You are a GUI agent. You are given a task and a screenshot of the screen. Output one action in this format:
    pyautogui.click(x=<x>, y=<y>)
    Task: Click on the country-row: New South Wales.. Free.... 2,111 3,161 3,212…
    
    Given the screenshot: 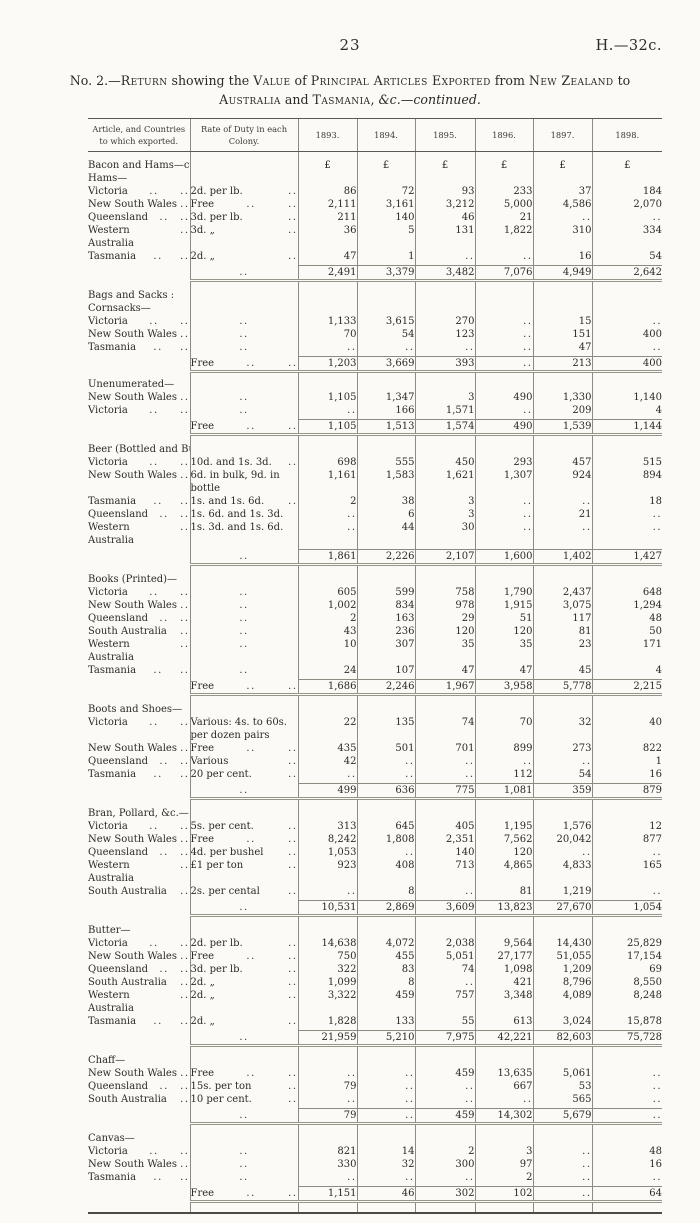 What is the action you would take?
    pyautogui.click(x=375, y=204)
    